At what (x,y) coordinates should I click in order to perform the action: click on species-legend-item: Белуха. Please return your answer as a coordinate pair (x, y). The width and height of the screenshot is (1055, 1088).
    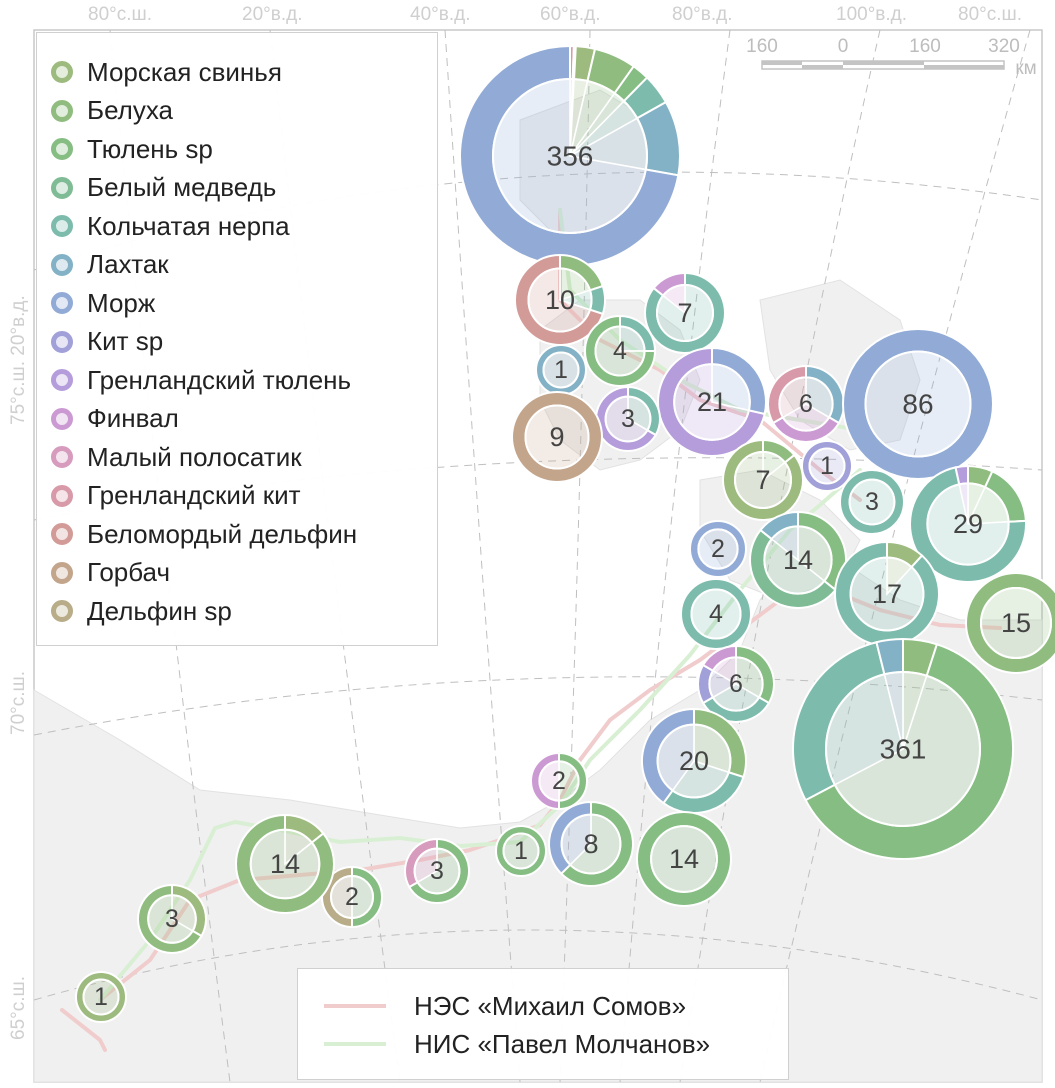
    Looking at the image, I should click on (244, 111).